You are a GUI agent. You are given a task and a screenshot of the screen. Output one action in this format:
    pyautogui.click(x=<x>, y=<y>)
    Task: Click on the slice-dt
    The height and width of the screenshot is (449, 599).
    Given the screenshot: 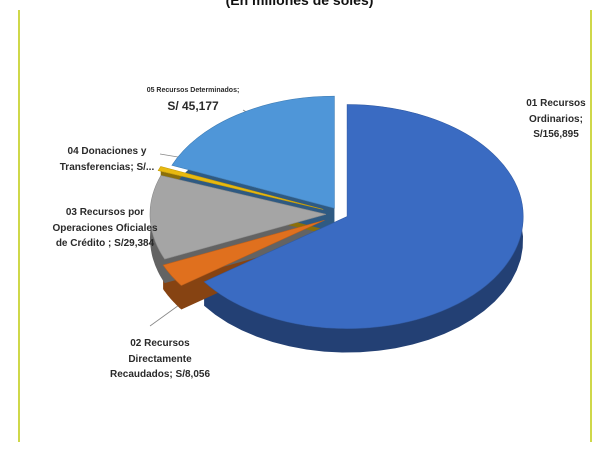 What is the action you would take?
    pyautogui.click(x=240, y=188)
    